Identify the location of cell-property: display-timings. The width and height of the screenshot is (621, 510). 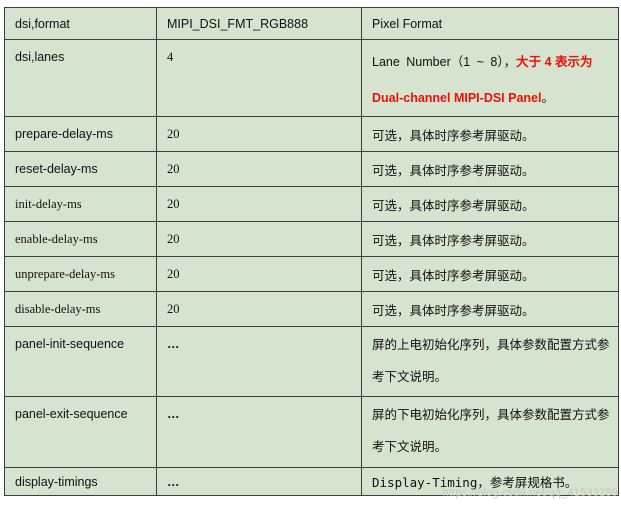
(80, 481).